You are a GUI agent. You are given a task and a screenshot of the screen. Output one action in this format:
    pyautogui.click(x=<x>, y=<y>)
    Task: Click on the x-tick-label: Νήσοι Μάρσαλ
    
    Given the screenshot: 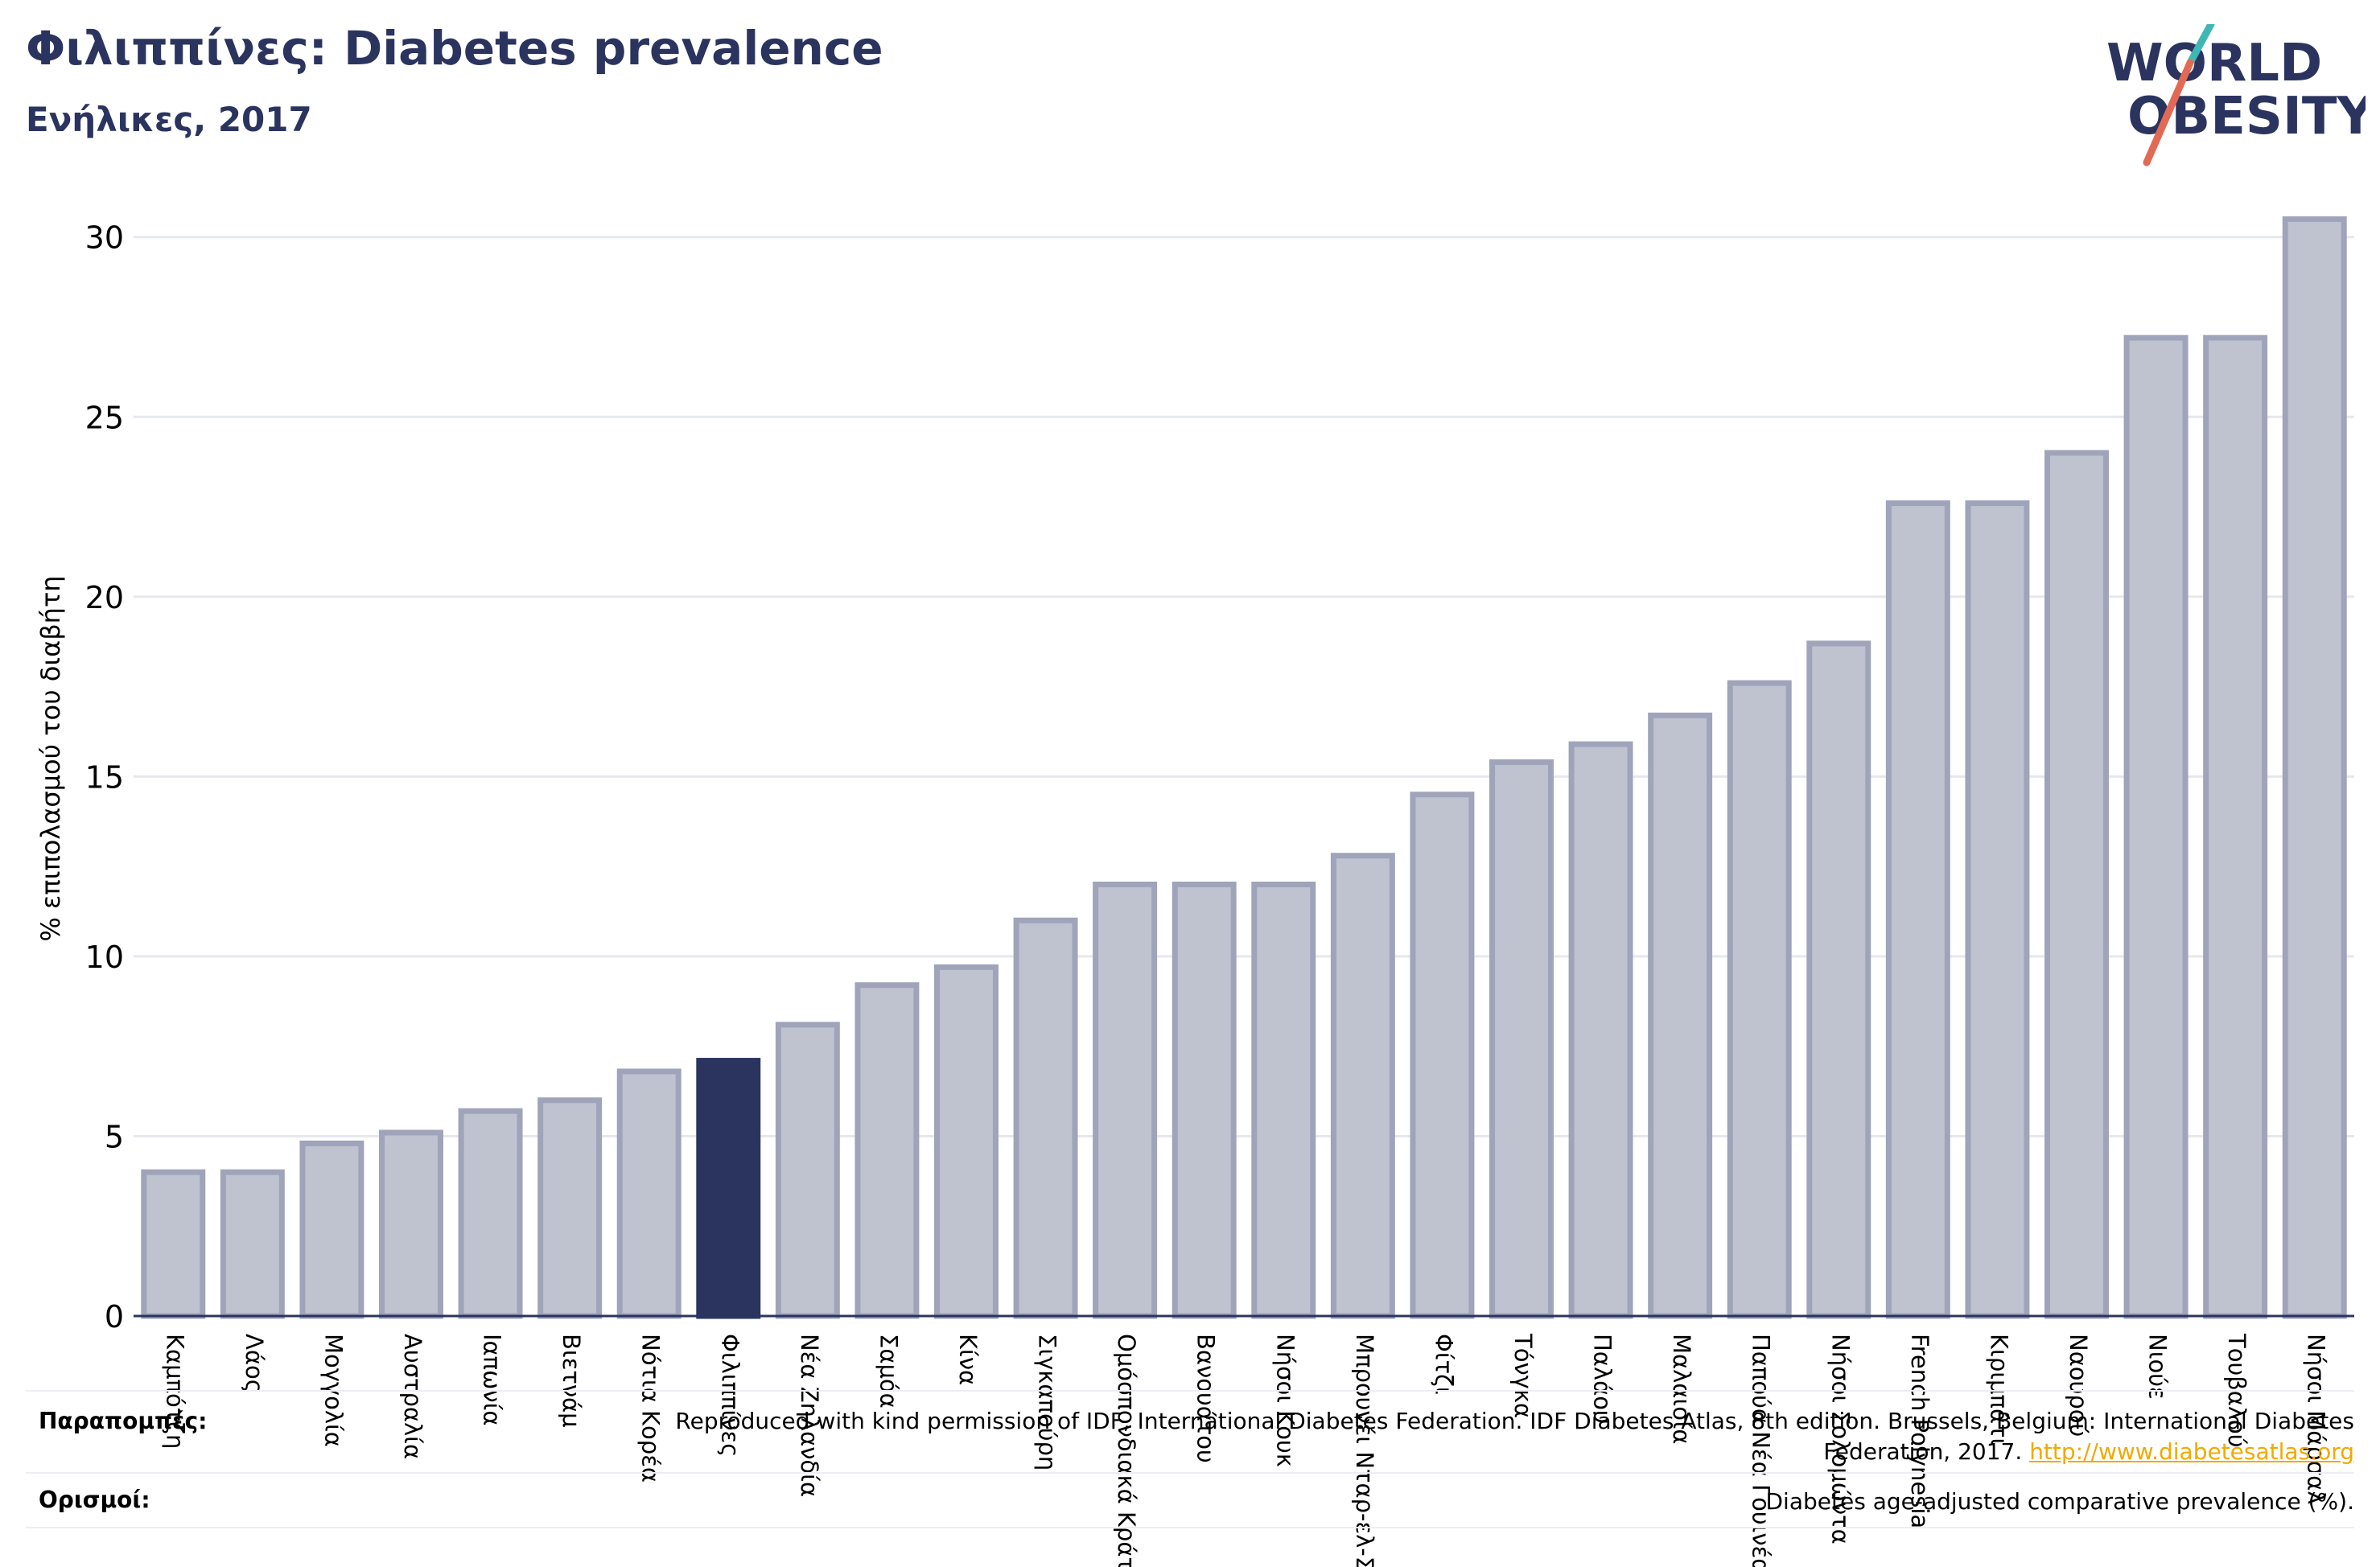 What is the action you would take?
    pyautogui.click(x=2316, y=1419)
    